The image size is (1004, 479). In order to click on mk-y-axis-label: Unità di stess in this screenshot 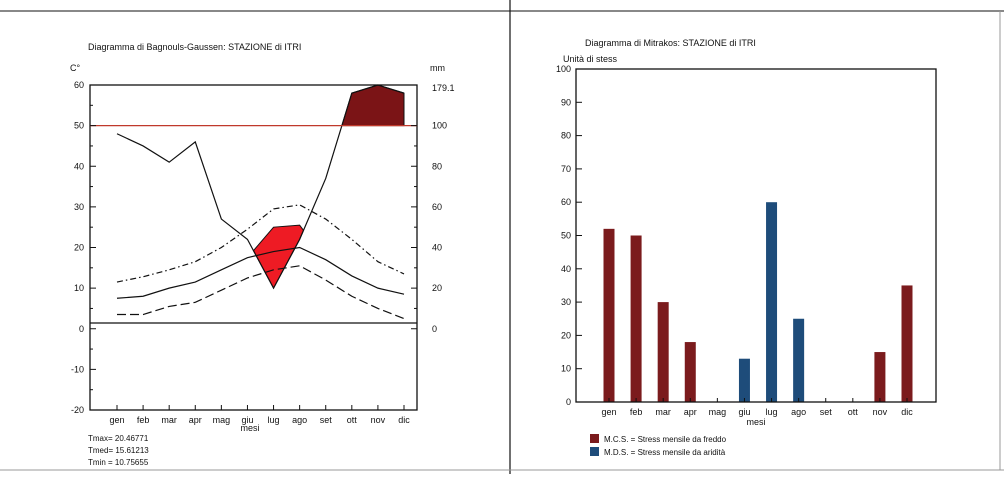, I will do `click(590, 59)`.